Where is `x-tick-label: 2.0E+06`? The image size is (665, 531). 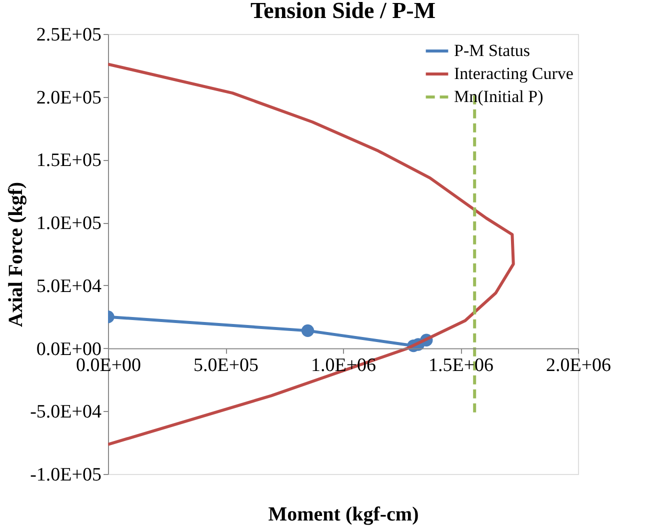 x-tick-label: 2.0E+06 is located at coordinates (579, 365).